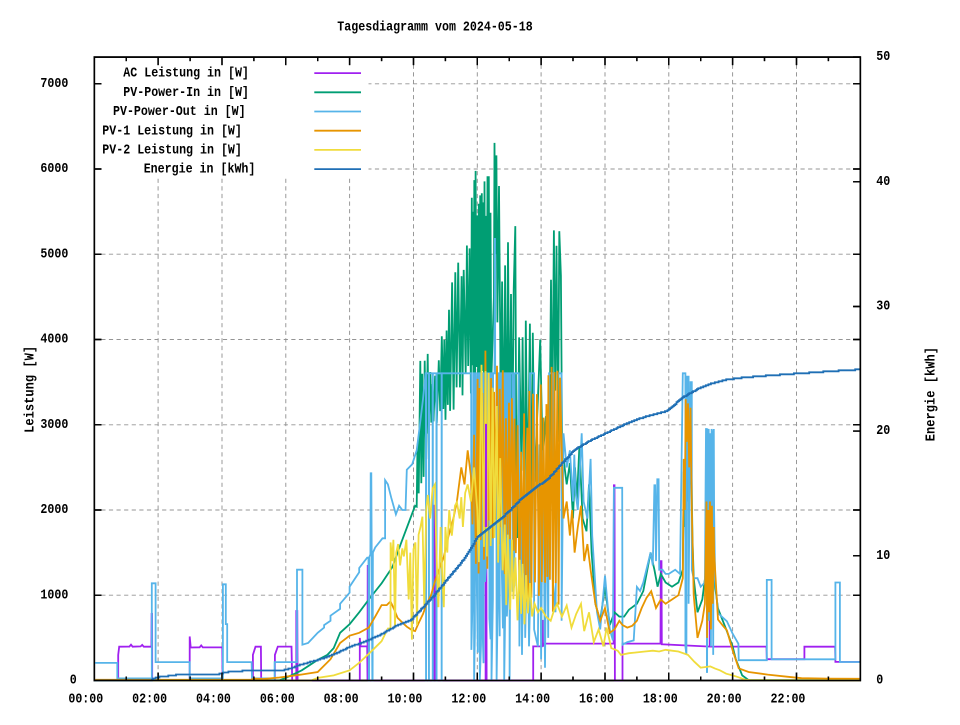 This screenshot has width=960, height=725. Describe the element at coordinates (277, 699) in the screenshot. I see `svg-text: 06:00` at that location.